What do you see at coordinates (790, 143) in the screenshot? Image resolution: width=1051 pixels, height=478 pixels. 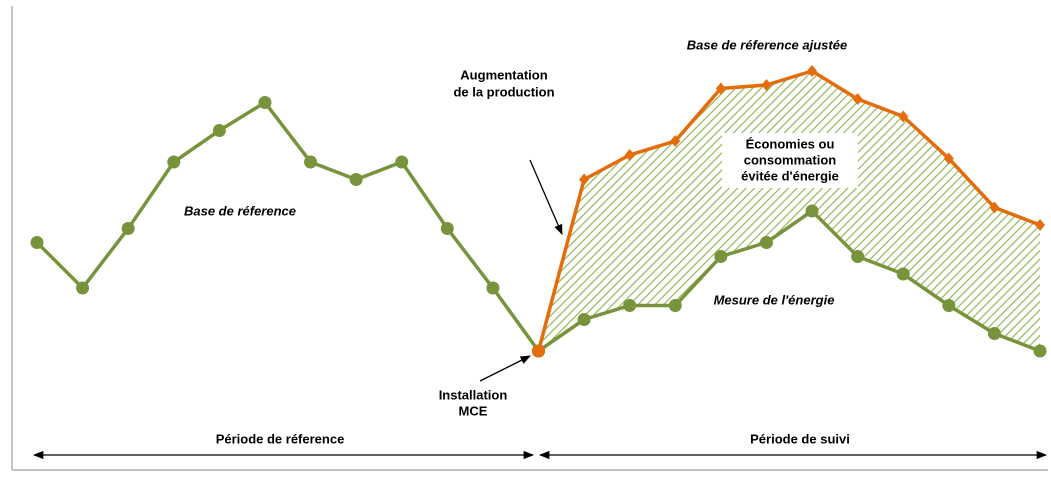 I see `annotation: Économies ou` at bounding box center [790, 143].